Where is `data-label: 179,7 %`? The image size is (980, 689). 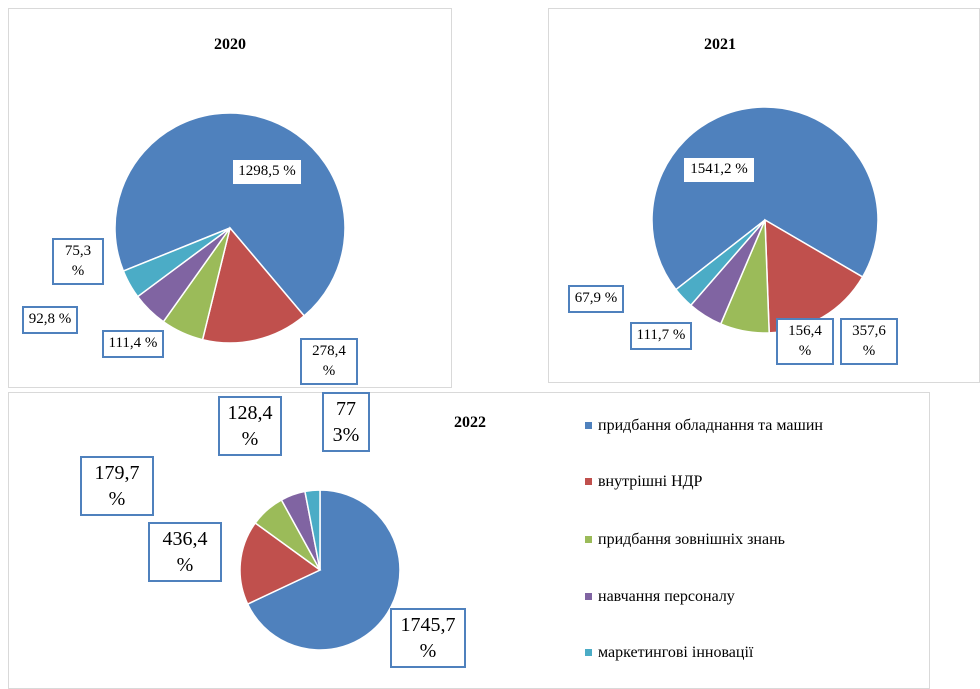 data-label: 179,7 % is located at coordinates (117, 486).